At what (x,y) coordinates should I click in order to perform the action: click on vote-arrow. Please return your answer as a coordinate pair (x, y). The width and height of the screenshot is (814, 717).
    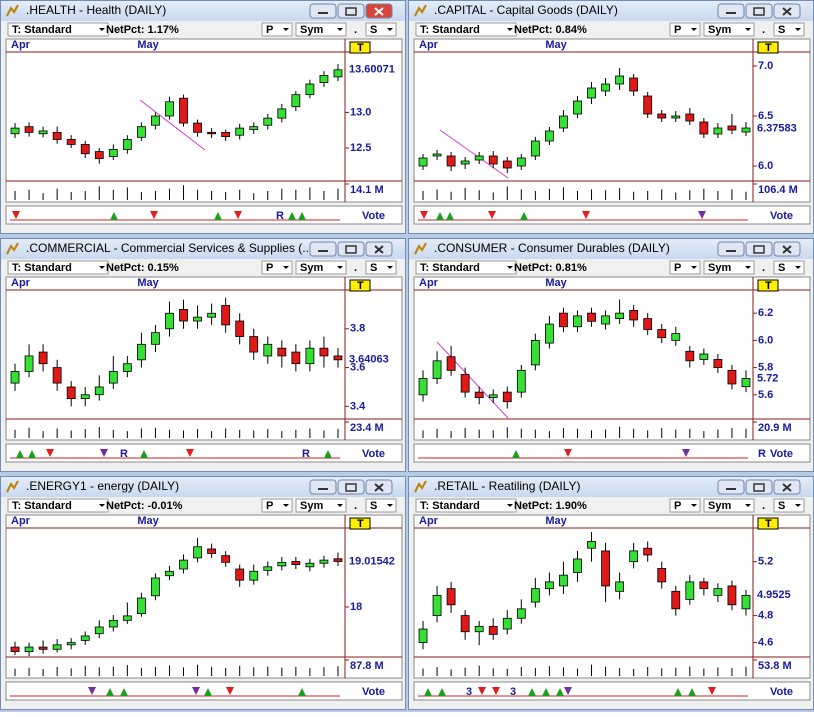
    Looking at the image, I should click on (302, 692).